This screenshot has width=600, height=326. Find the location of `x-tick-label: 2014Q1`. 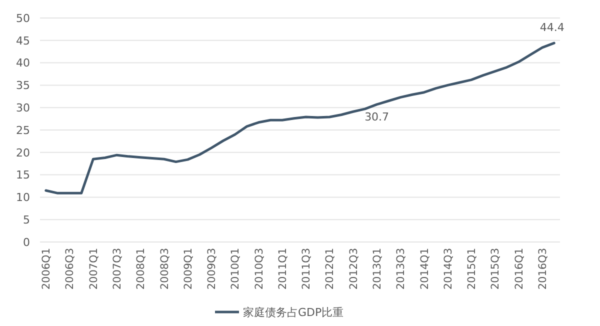

x-tick-label: 2014Q1 is located at coordinates (424, 269).